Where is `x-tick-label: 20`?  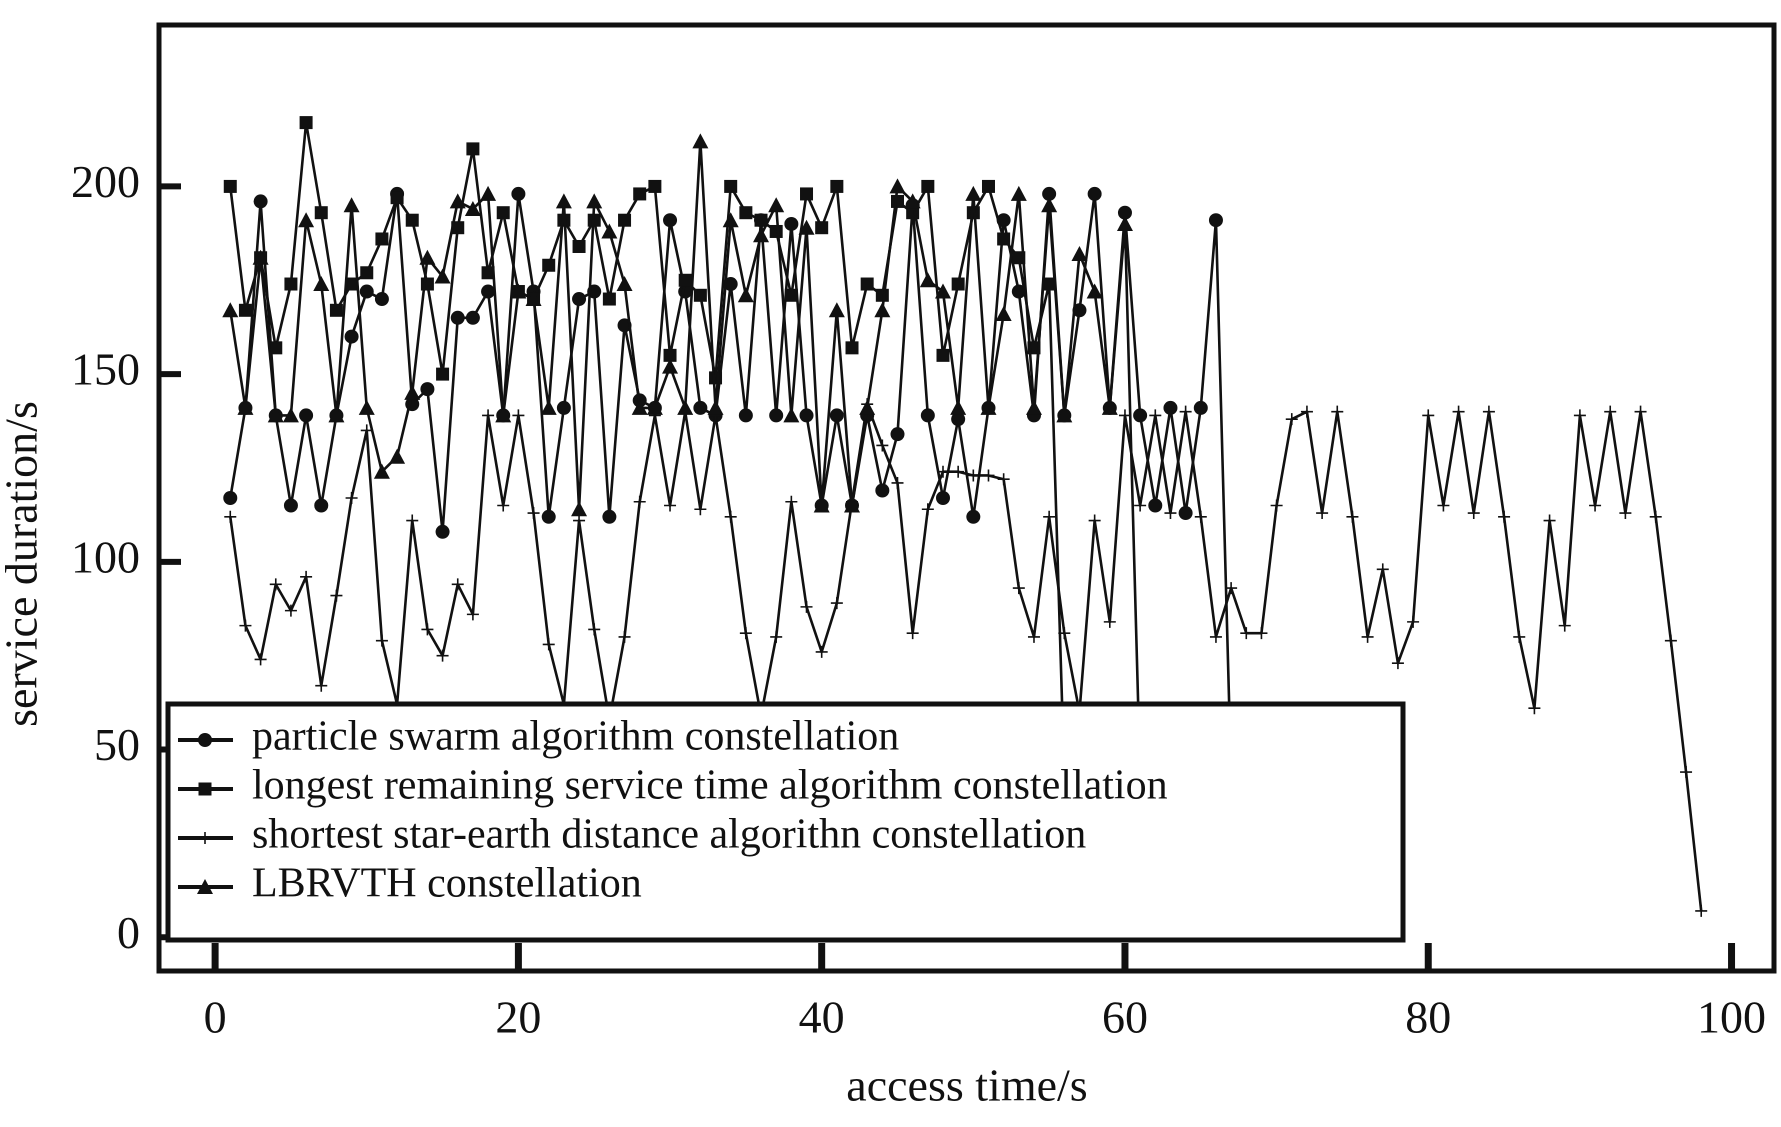
x-tick-label: 20 is located at coordinates (518, 1017).